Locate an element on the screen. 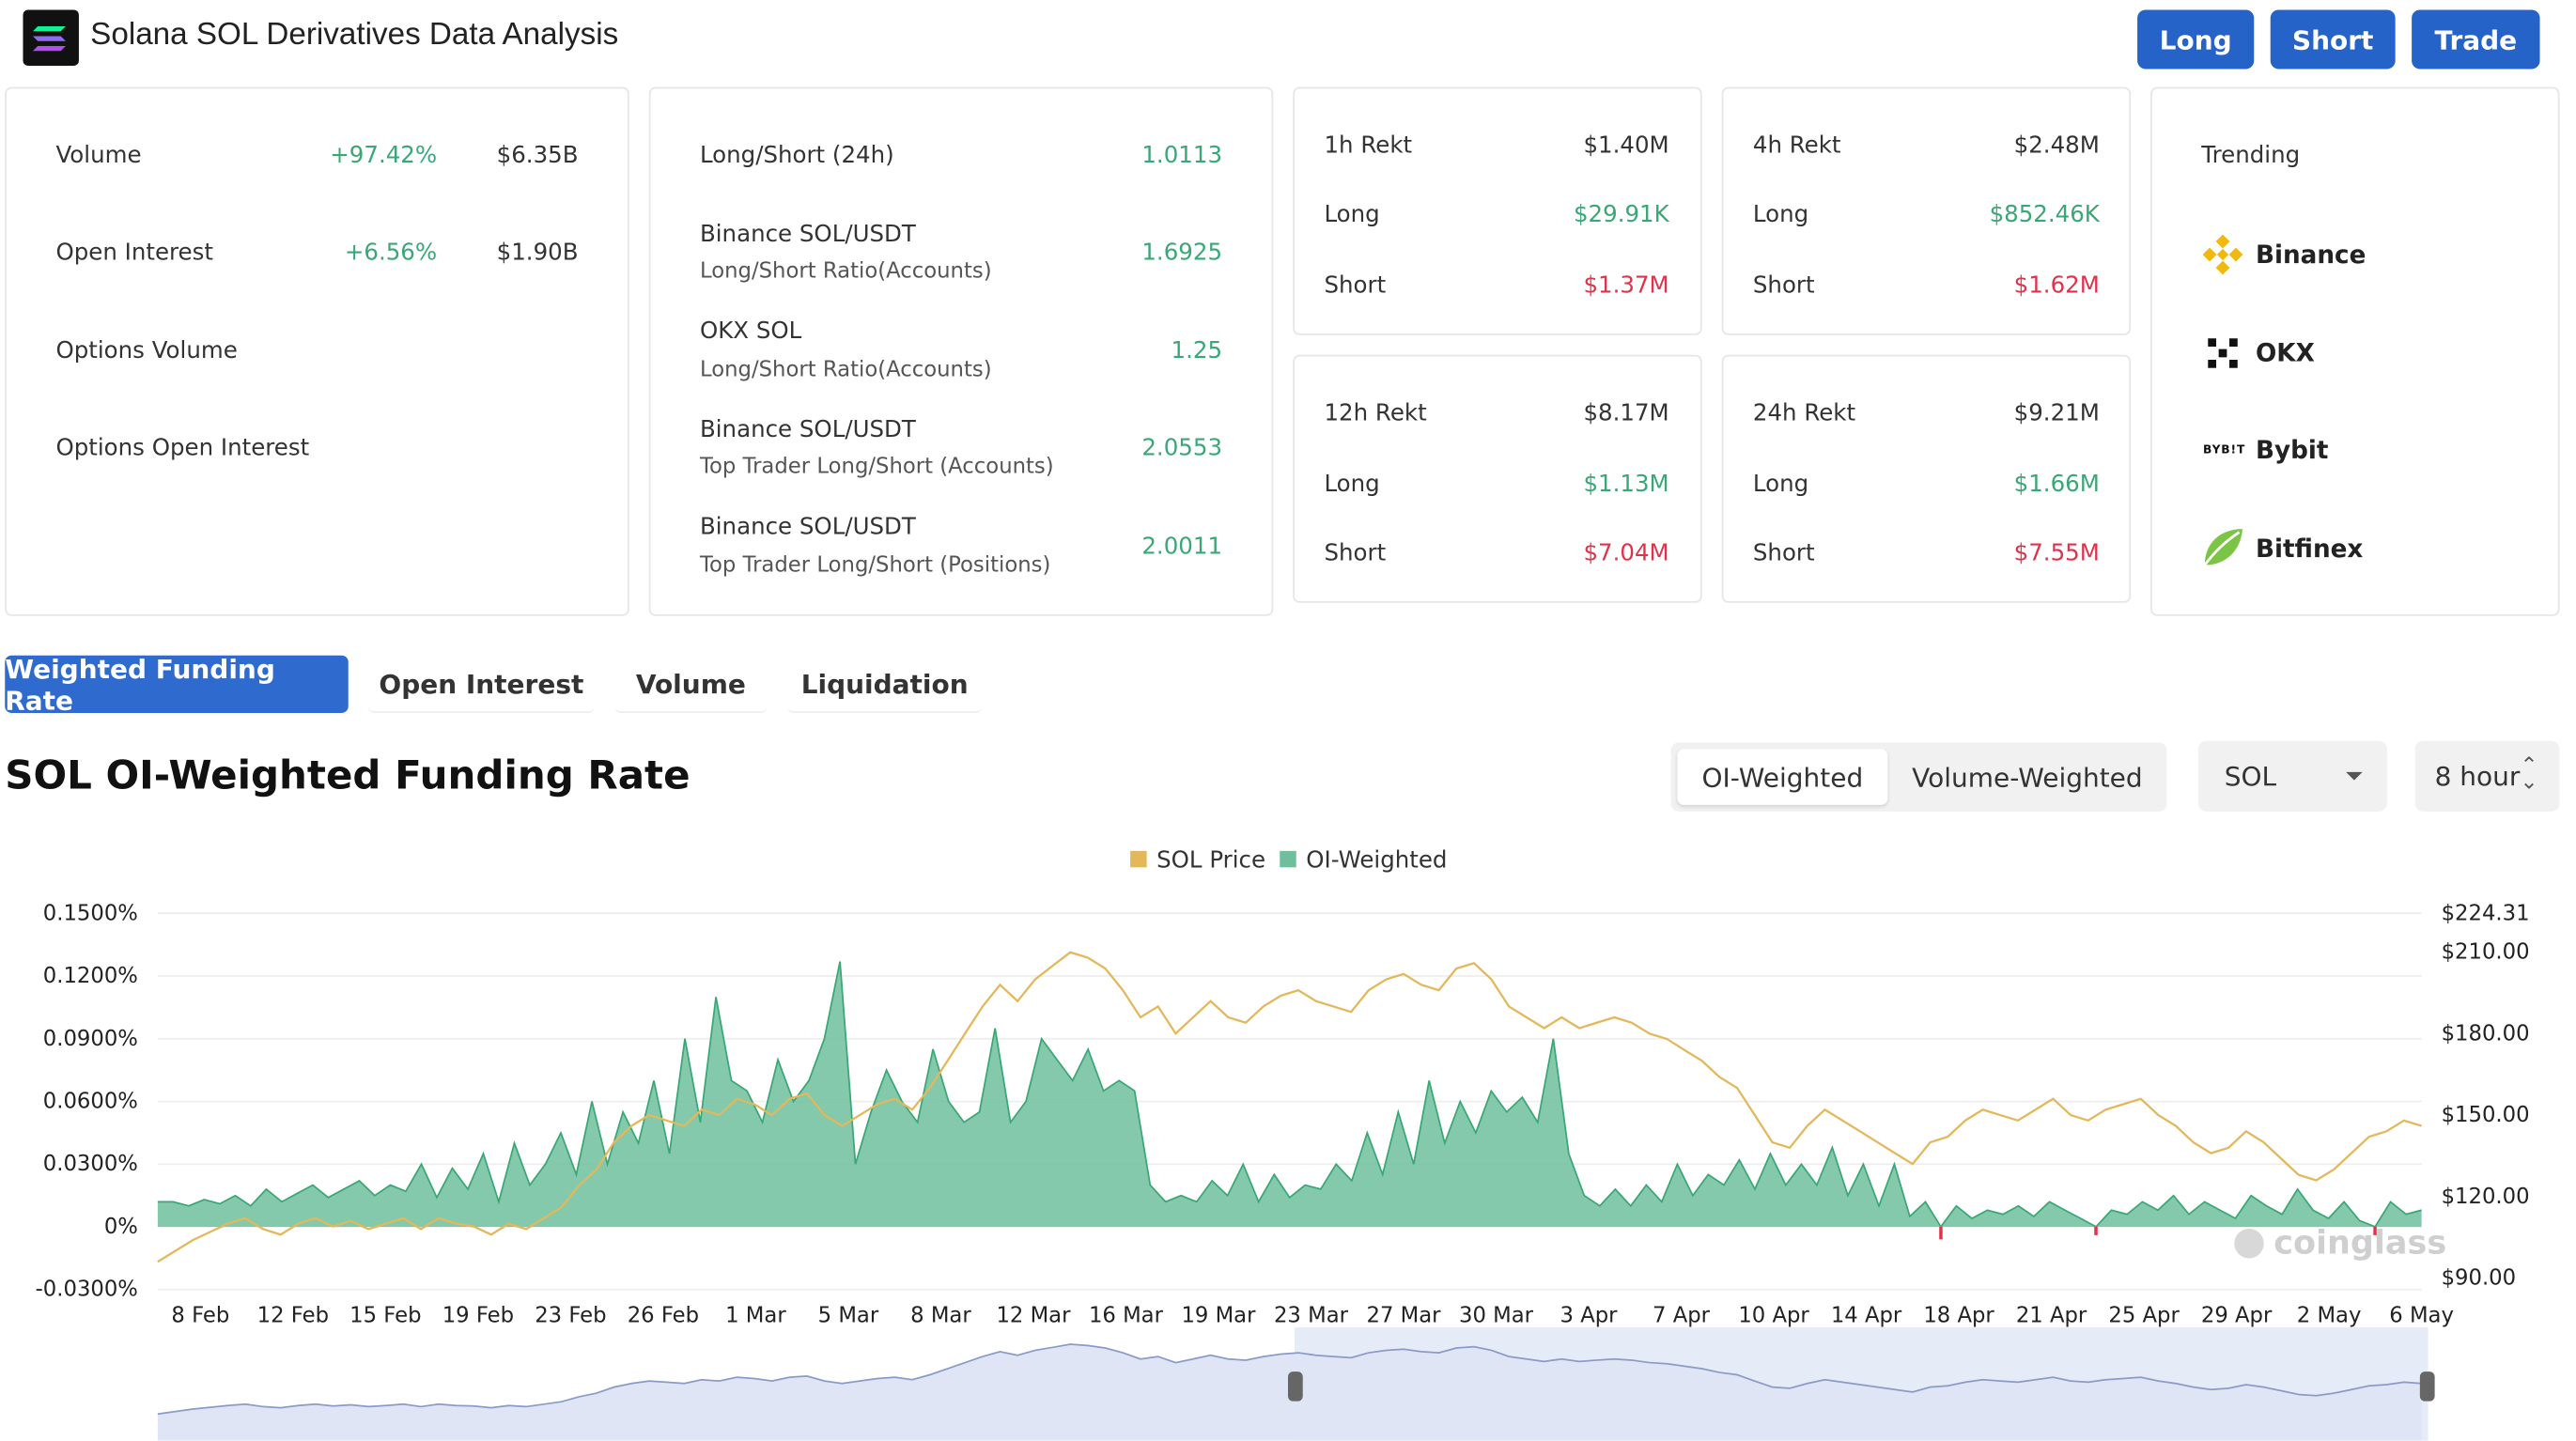 This screenshot has width=2576, height=1441. trade-button: Trade is located at coordinates (2476, 39).